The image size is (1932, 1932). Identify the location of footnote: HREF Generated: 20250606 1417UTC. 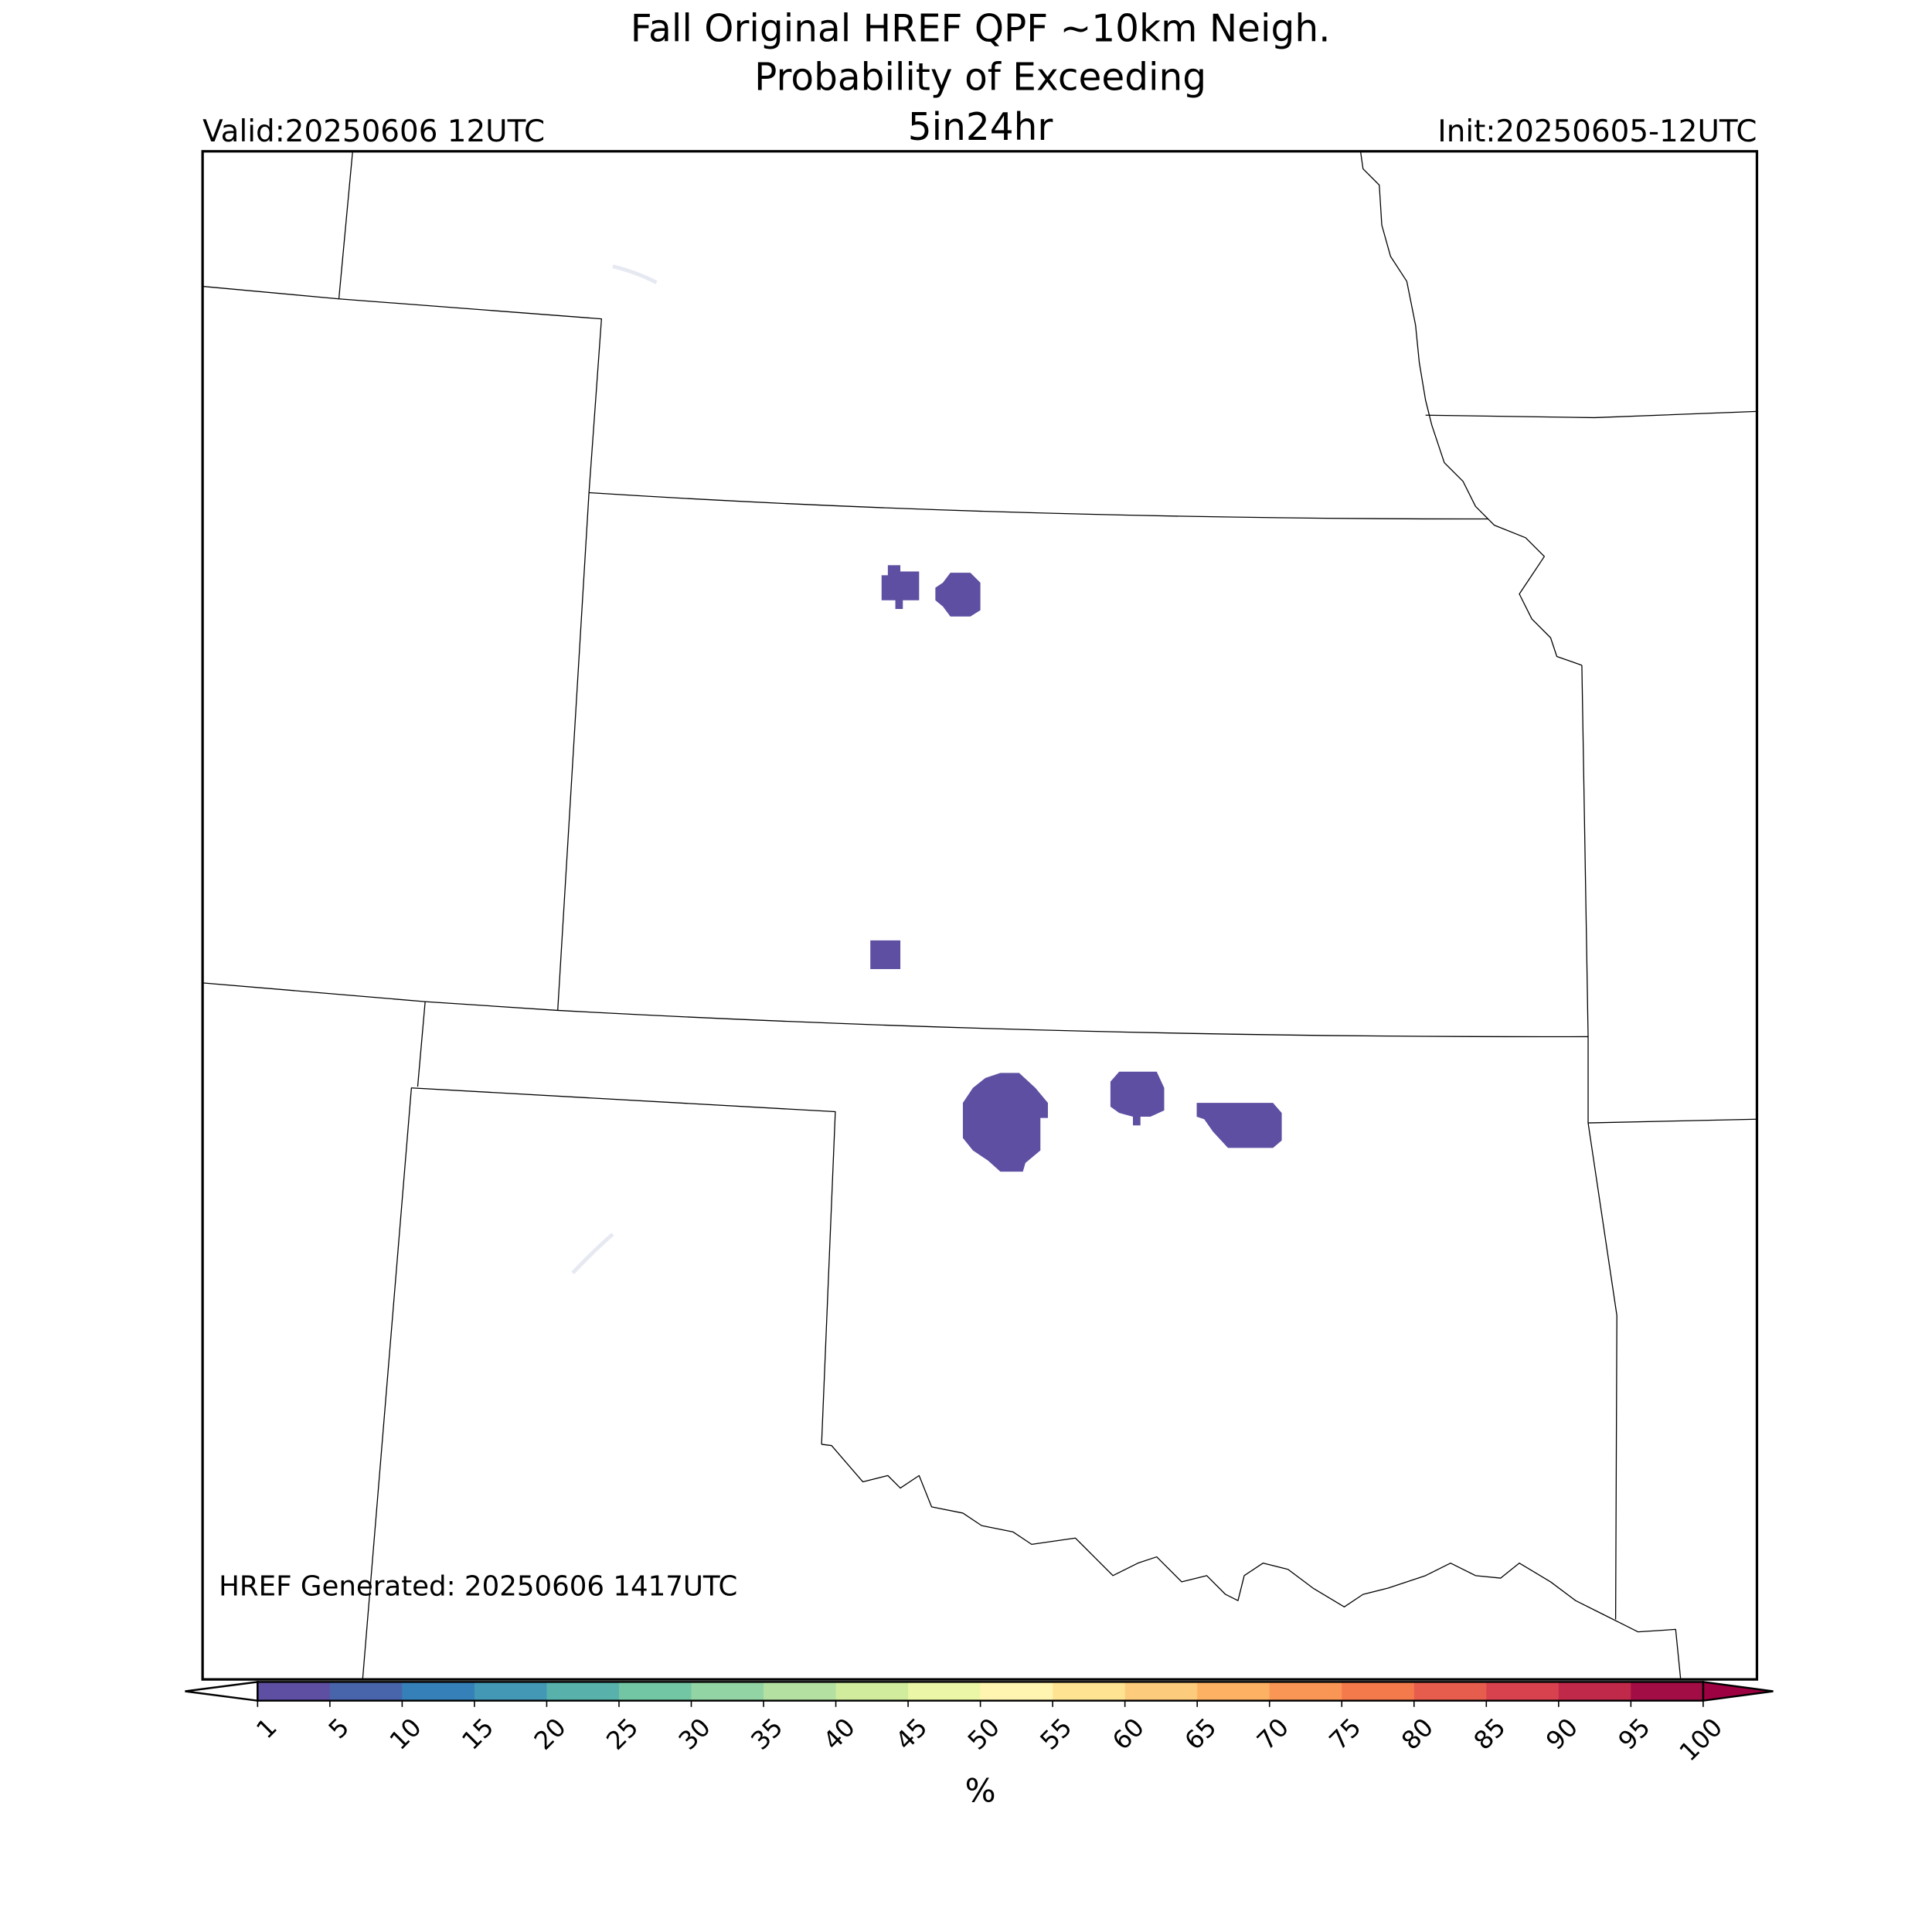
(478, 1587).